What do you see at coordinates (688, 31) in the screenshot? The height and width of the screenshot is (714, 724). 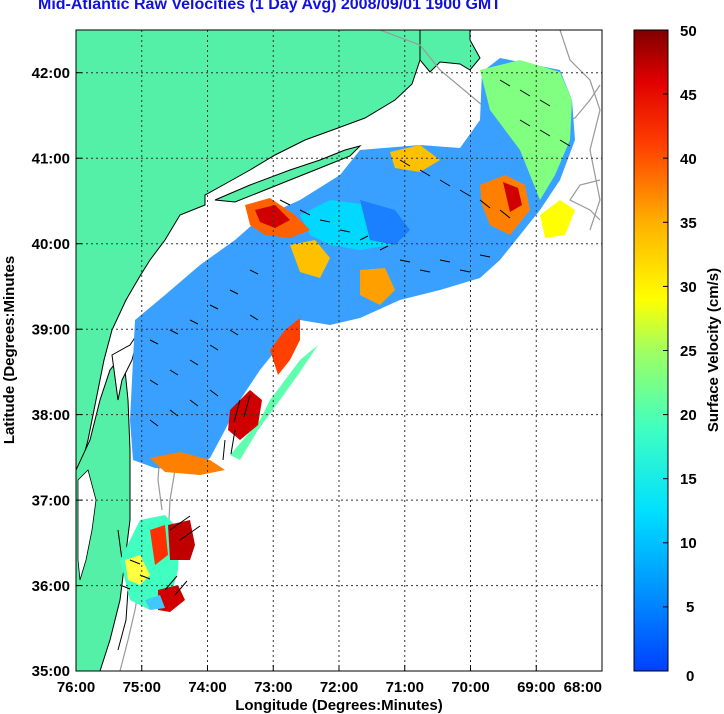 I see `colorbar-tick-label: 50` at bounding box center [688, 31].